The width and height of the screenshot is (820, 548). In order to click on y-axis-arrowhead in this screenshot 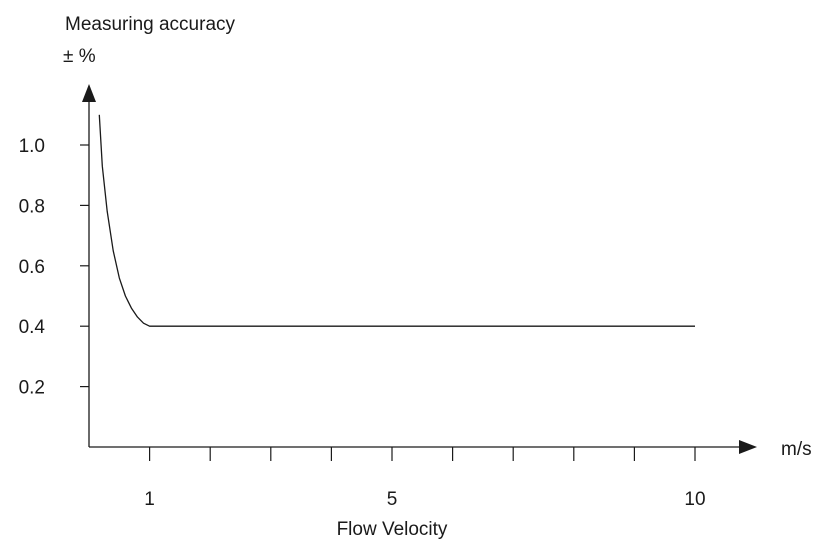, I will do `click(89, 93)`.